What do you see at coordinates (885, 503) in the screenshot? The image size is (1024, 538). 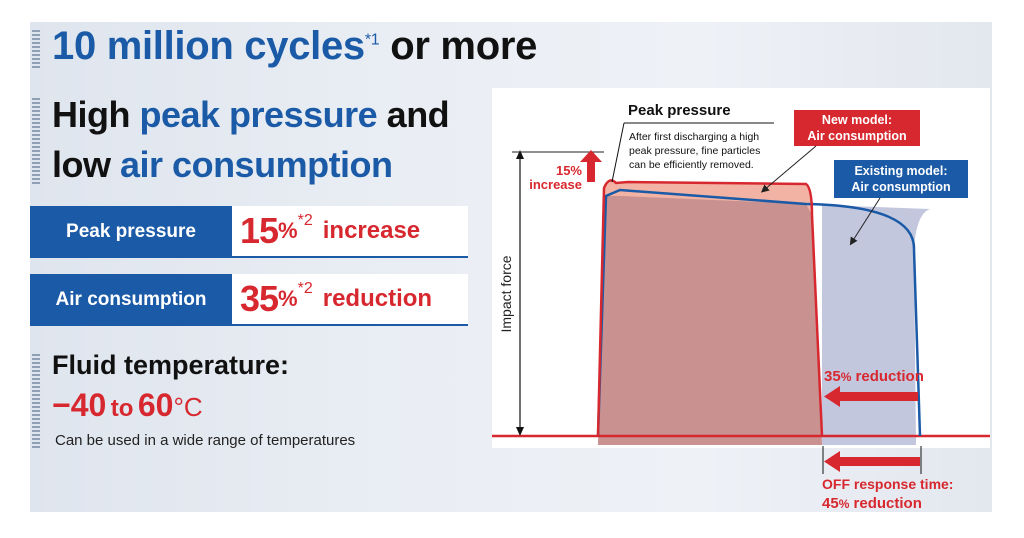 I see `off-response-word: reduction` at bounding box center [885, 503].